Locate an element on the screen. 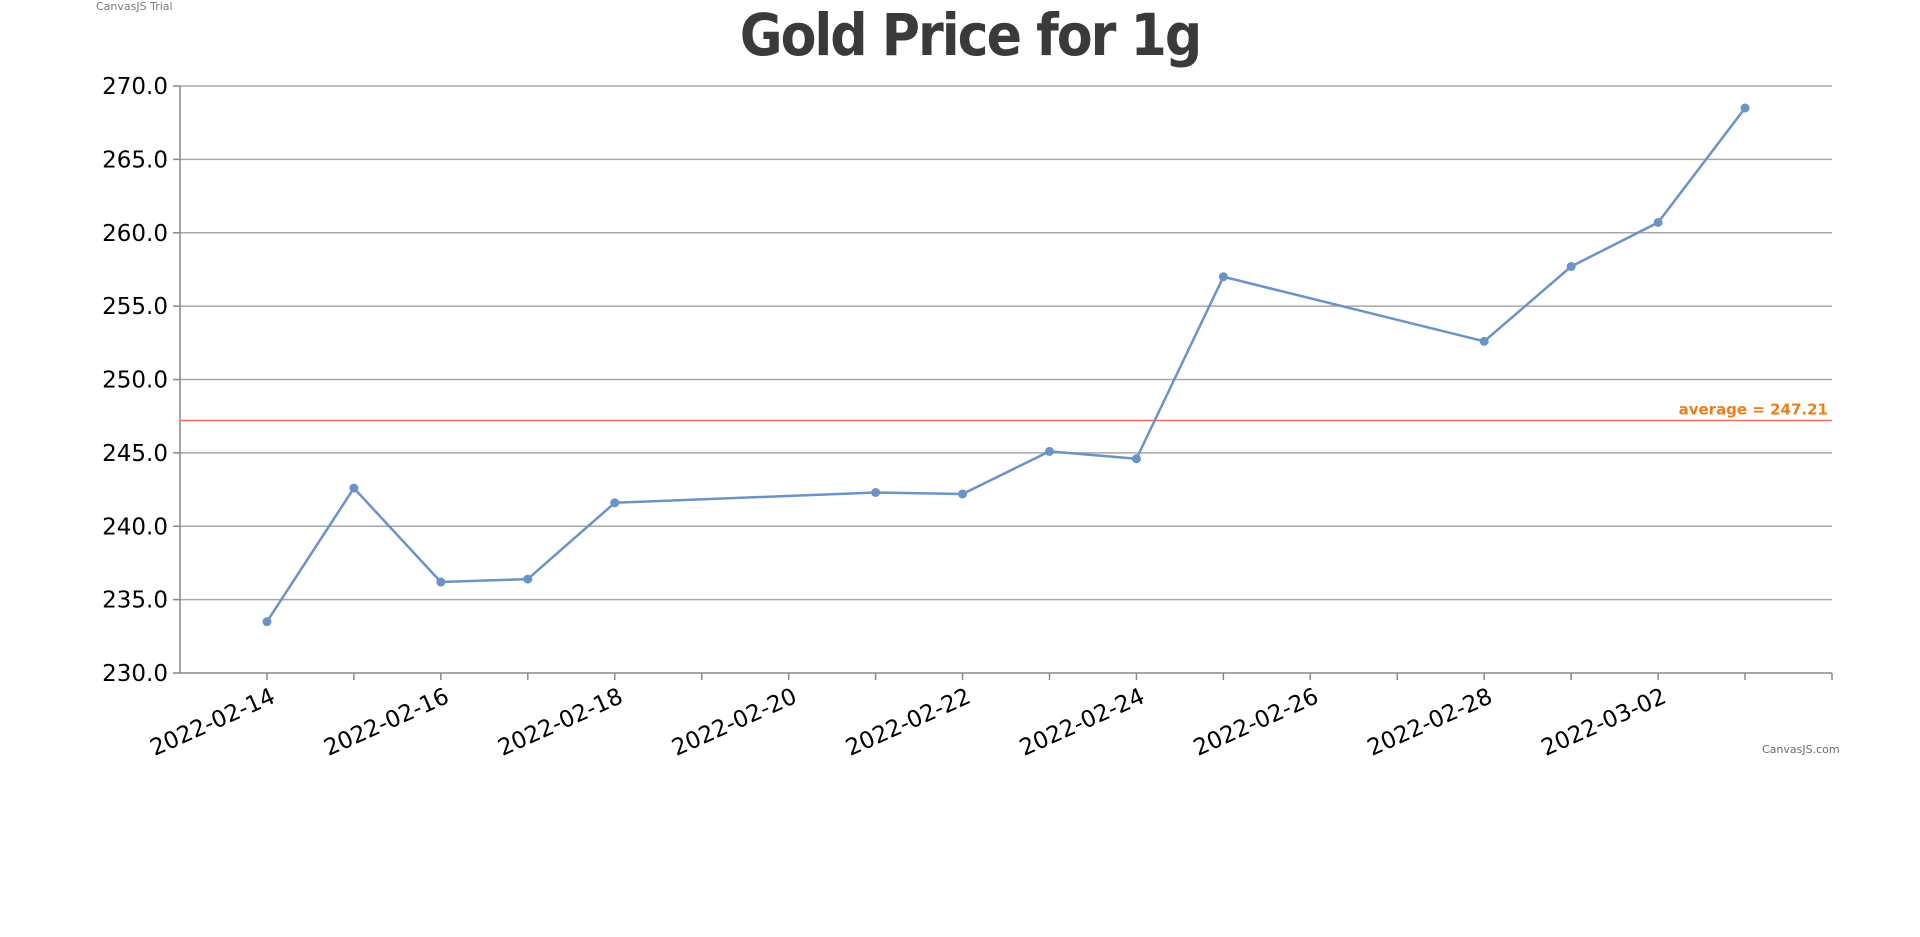  average-label: average = 247.21 is located at coordinates (1753, 409).